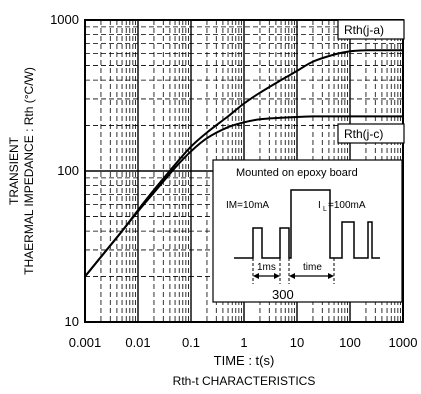 This screenshot has height=394, width=421. I want to click on inset-1ms-arrowhead-right, so click(277, 276).